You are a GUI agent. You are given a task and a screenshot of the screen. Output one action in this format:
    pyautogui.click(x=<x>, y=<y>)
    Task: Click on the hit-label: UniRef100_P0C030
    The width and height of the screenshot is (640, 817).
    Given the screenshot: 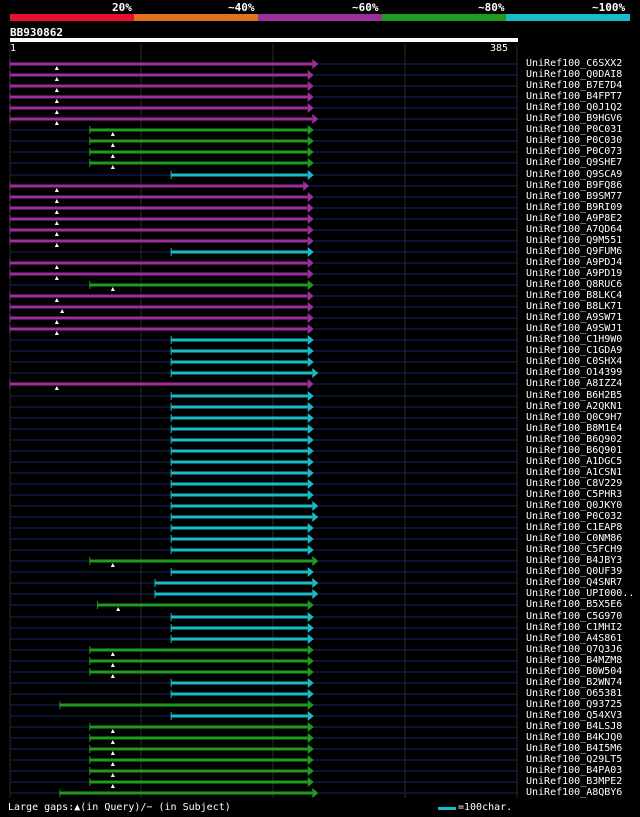 What is the action you would take?
    pyautogui.click(x=574, y=140)
    